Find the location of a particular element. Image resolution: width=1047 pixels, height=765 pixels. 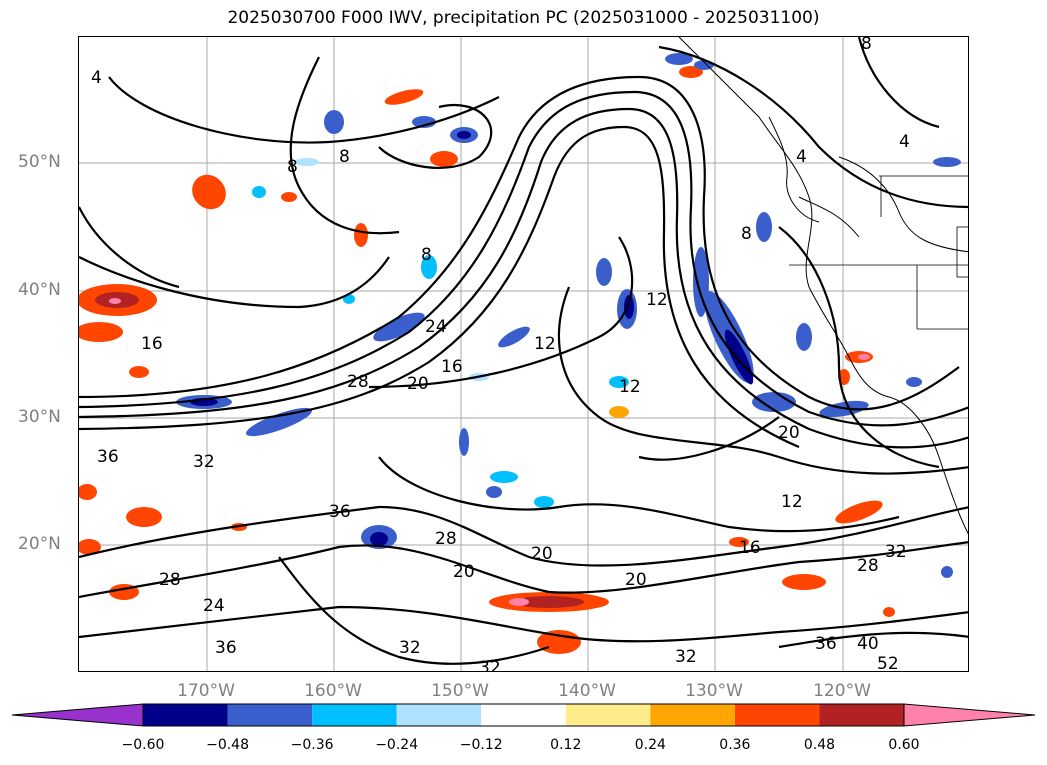

colorbar-tick-label: −0.36 is located at coordinates (312, 745).